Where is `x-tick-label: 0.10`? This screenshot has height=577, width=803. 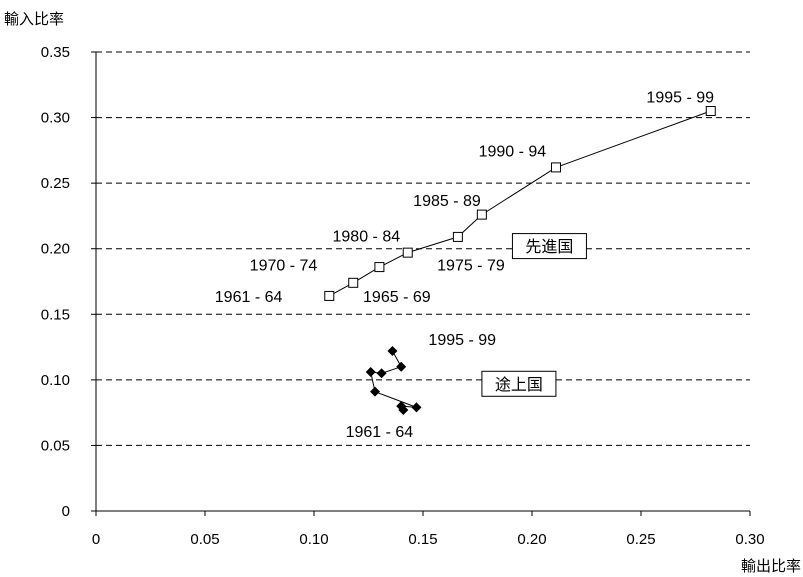
x-tick-label: 0.10 is located at coordinates (313, 539).